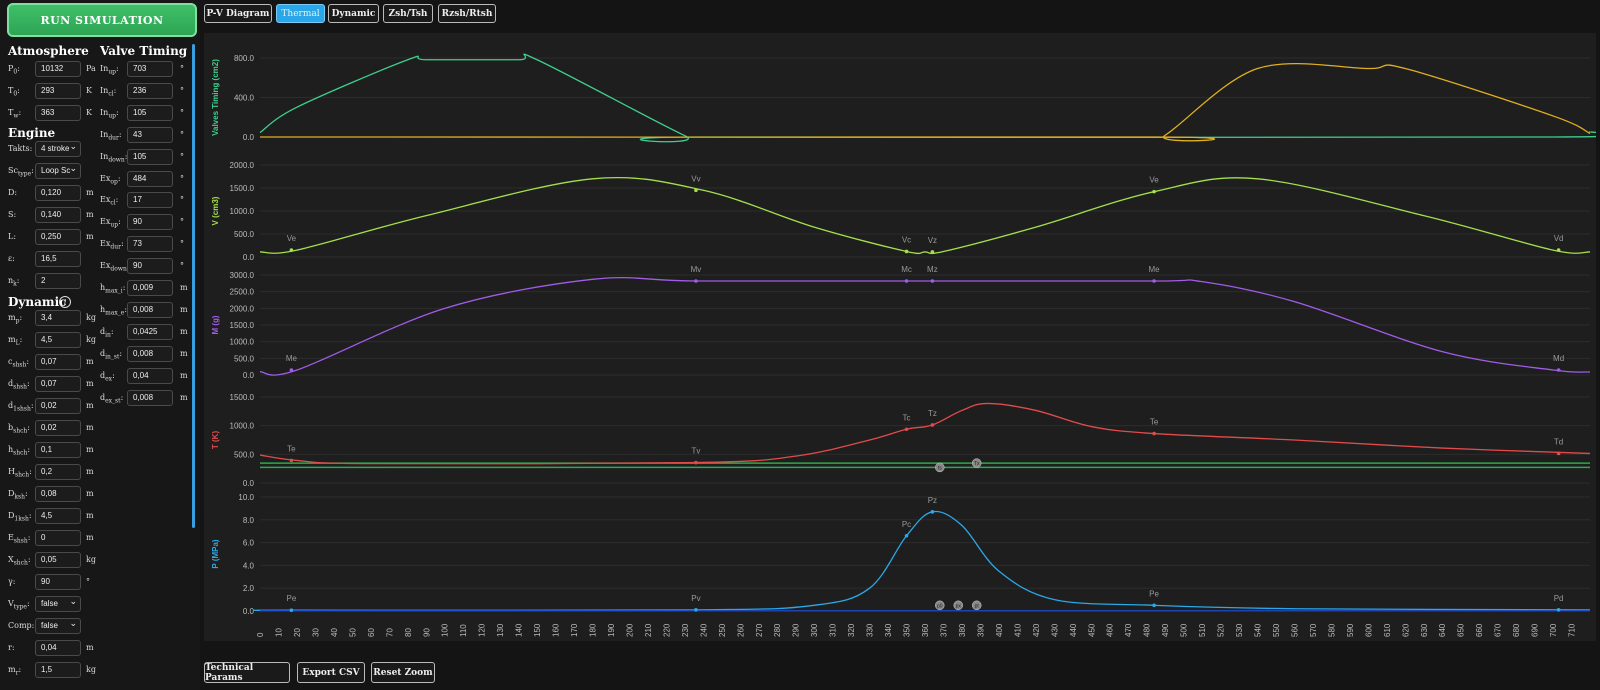  I want to click on param-input: 0,1, so click(58, 450).